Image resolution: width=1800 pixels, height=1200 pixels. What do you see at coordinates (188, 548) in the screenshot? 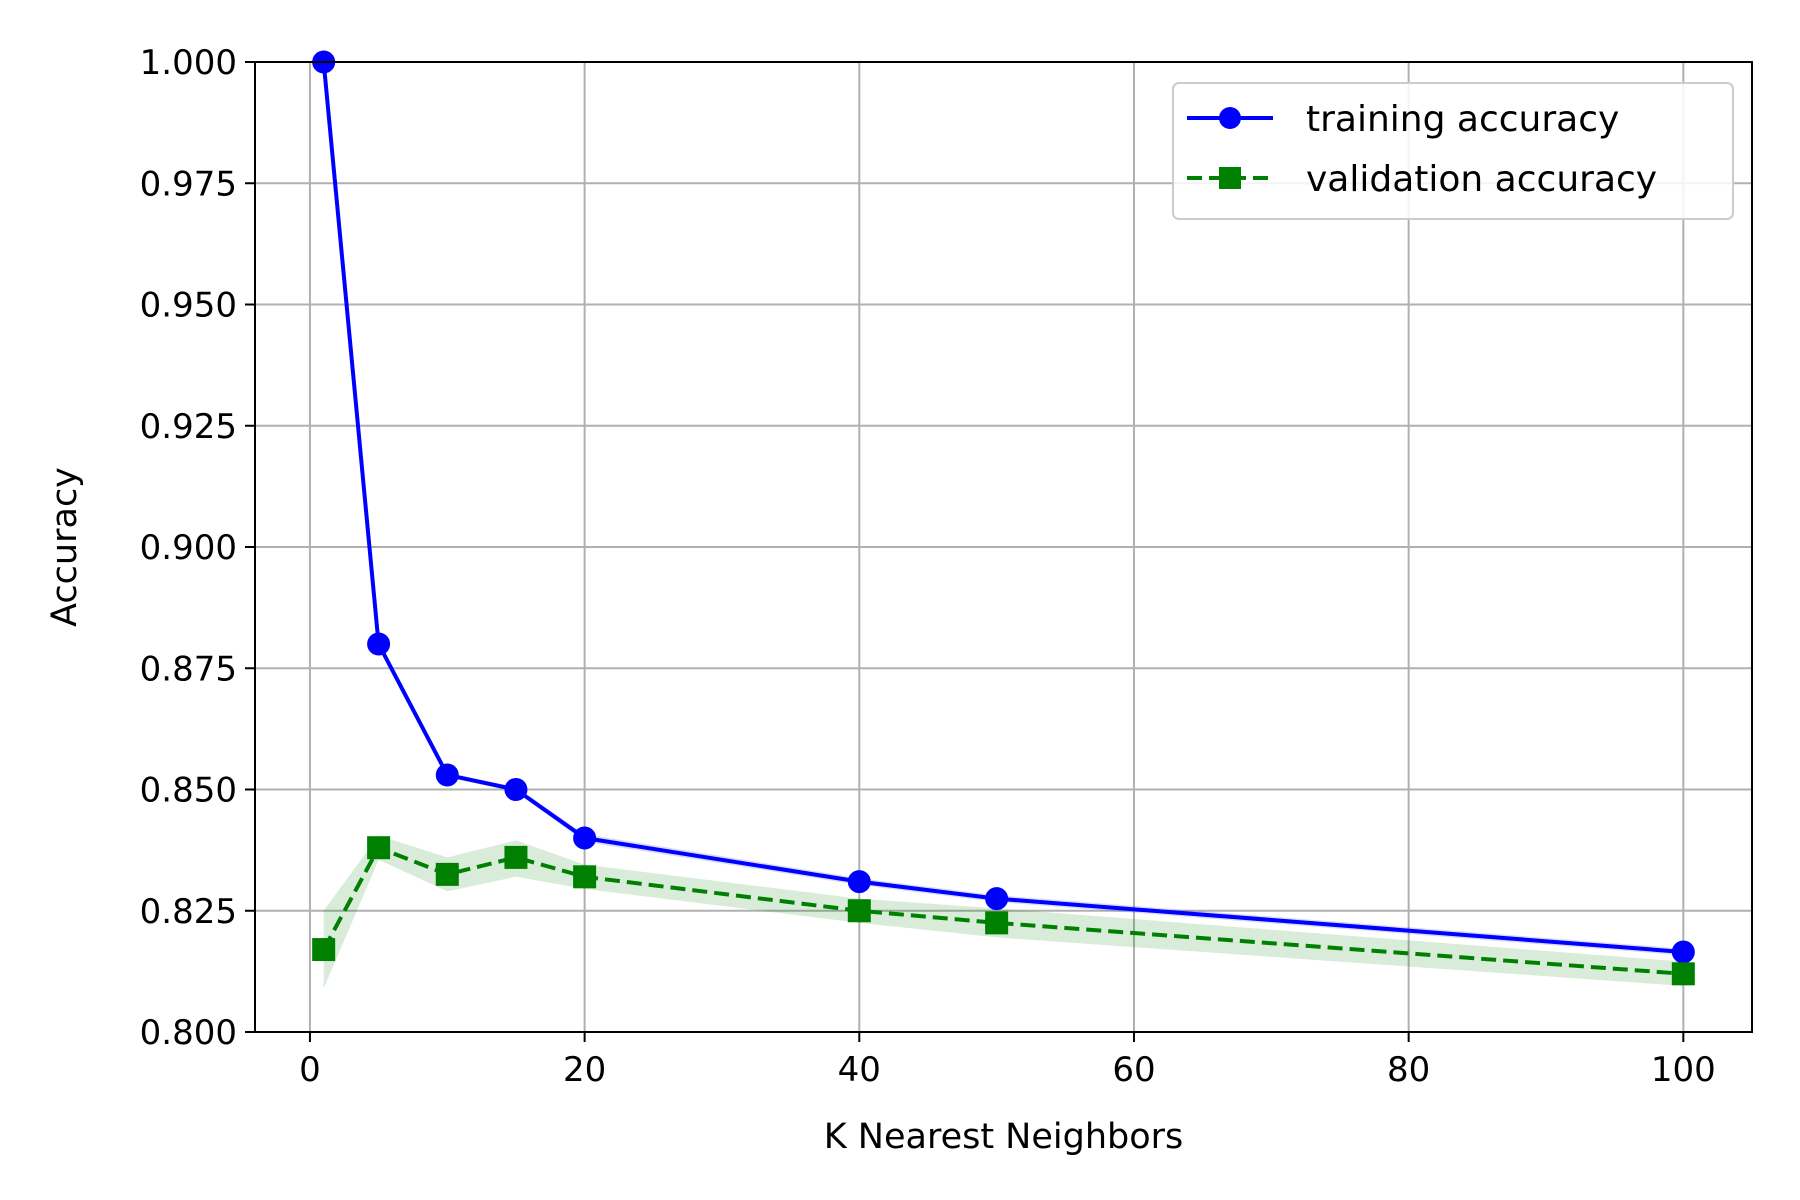
I see `y-tick-label: 0.900` at bounding box center [188, 548].